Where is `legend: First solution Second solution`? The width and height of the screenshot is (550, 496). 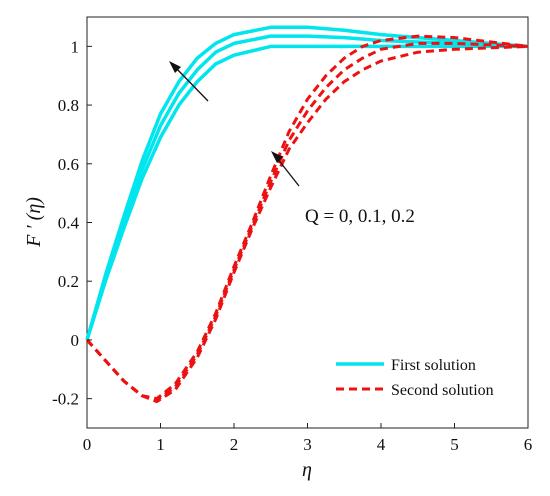
legend: First solution Second solution is located at coordinates (415, 378).